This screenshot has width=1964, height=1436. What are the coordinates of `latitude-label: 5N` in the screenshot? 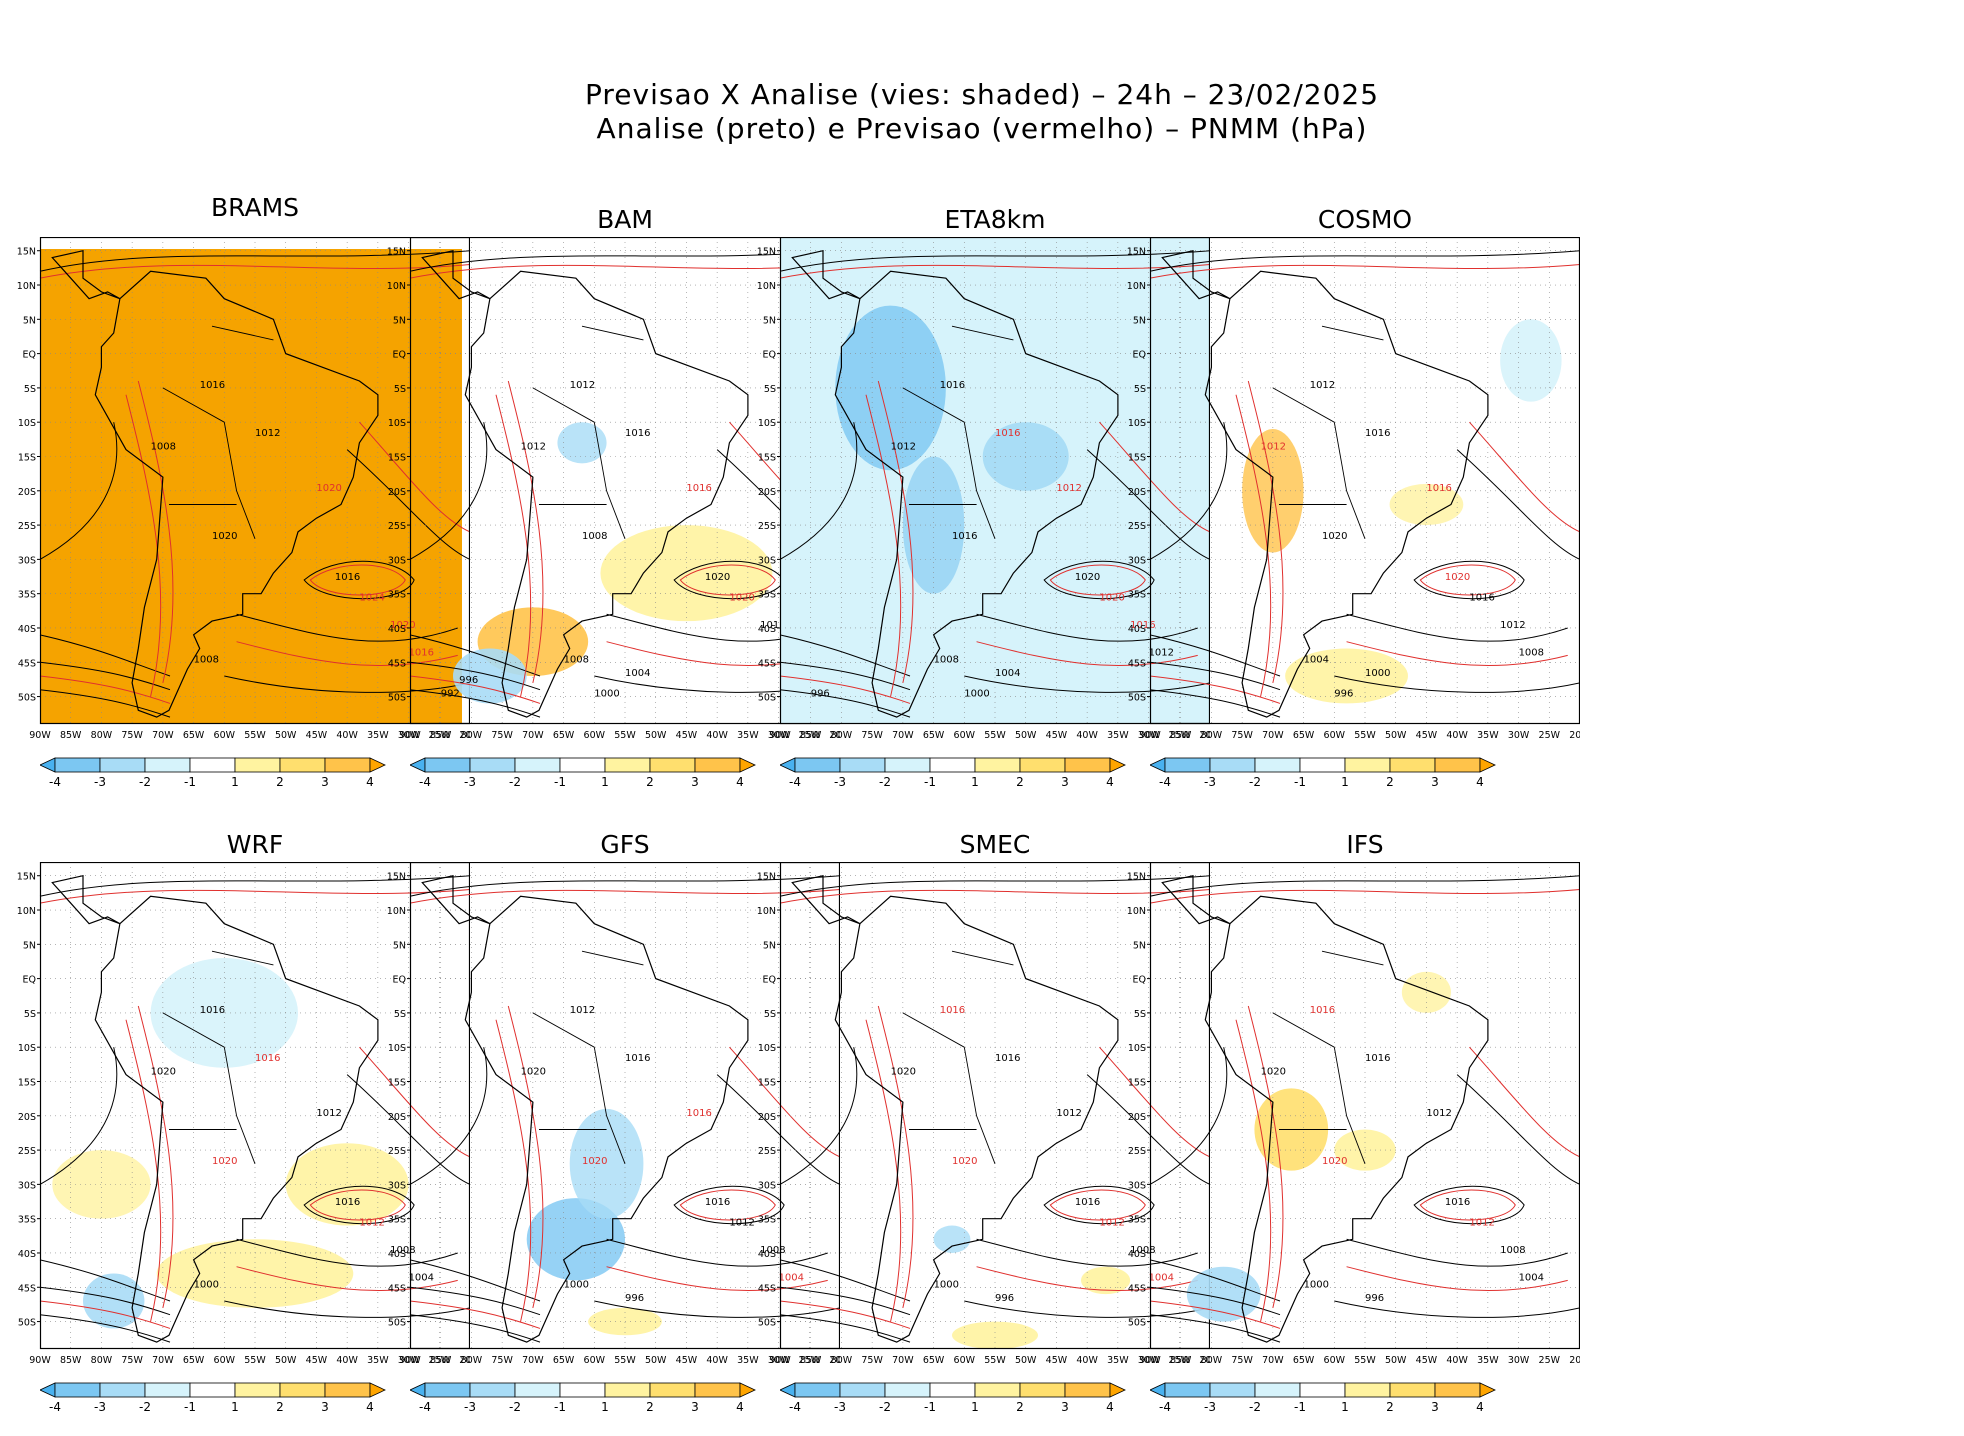 It's located at (29, 320).